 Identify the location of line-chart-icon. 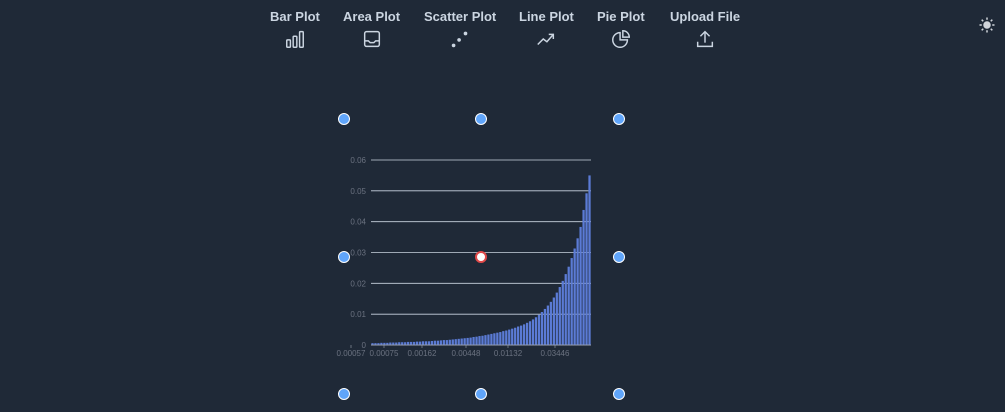
(546, 39).